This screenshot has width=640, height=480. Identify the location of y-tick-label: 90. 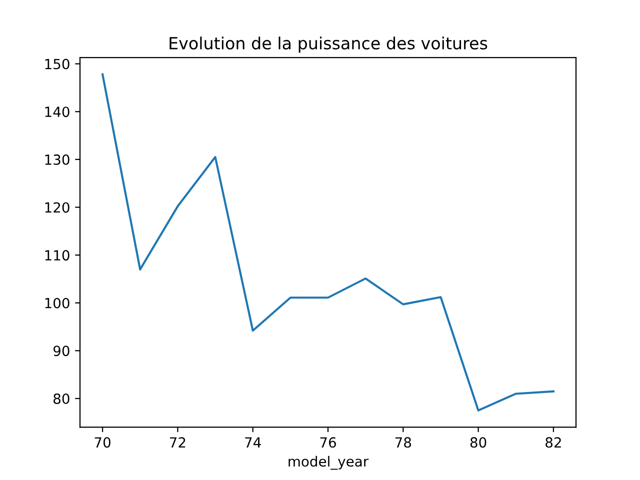
(61, 351).